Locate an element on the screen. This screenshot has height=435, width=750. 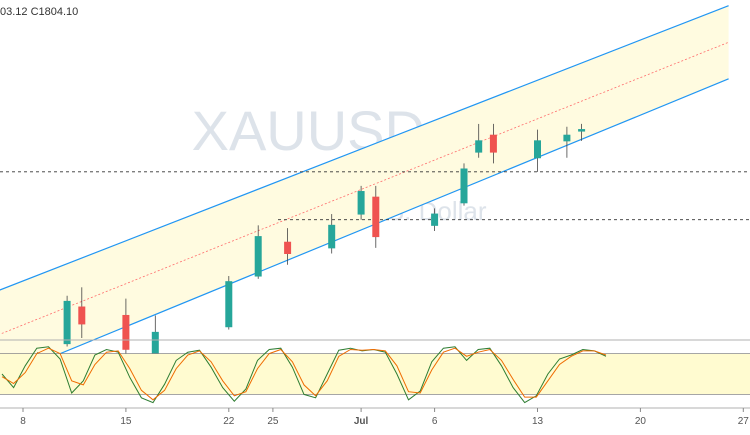
axis-tick-label: 13 is located at coordinates (538, 421).